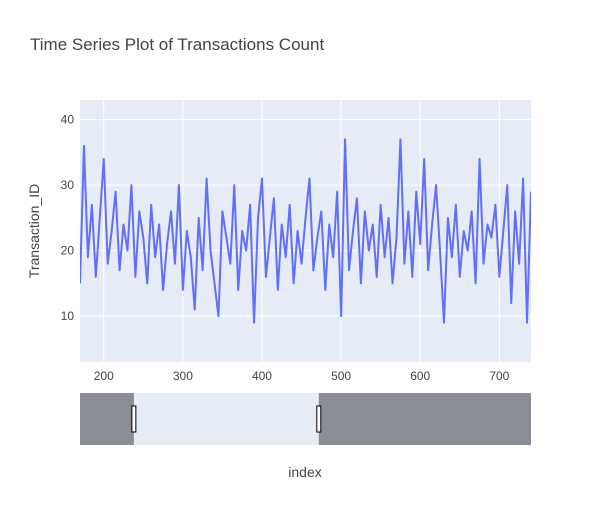 The width and height of the screenshot is (612, 525). What do you see at coordinates (68, 251) in the screenshot?
I see `y-tick-label: 20` at bounding box center [68, 251].